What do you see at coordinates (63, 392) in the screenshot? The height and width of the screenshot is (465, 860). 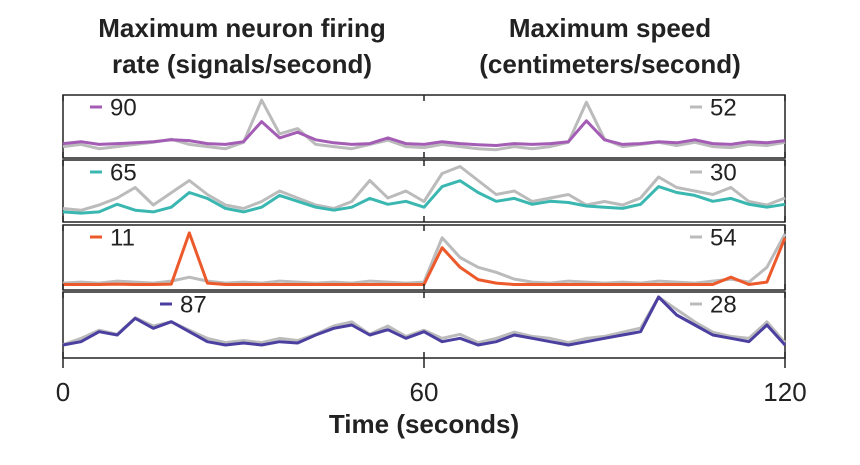 I see `x-tick-label: 0` at bounding box center [63, 392].